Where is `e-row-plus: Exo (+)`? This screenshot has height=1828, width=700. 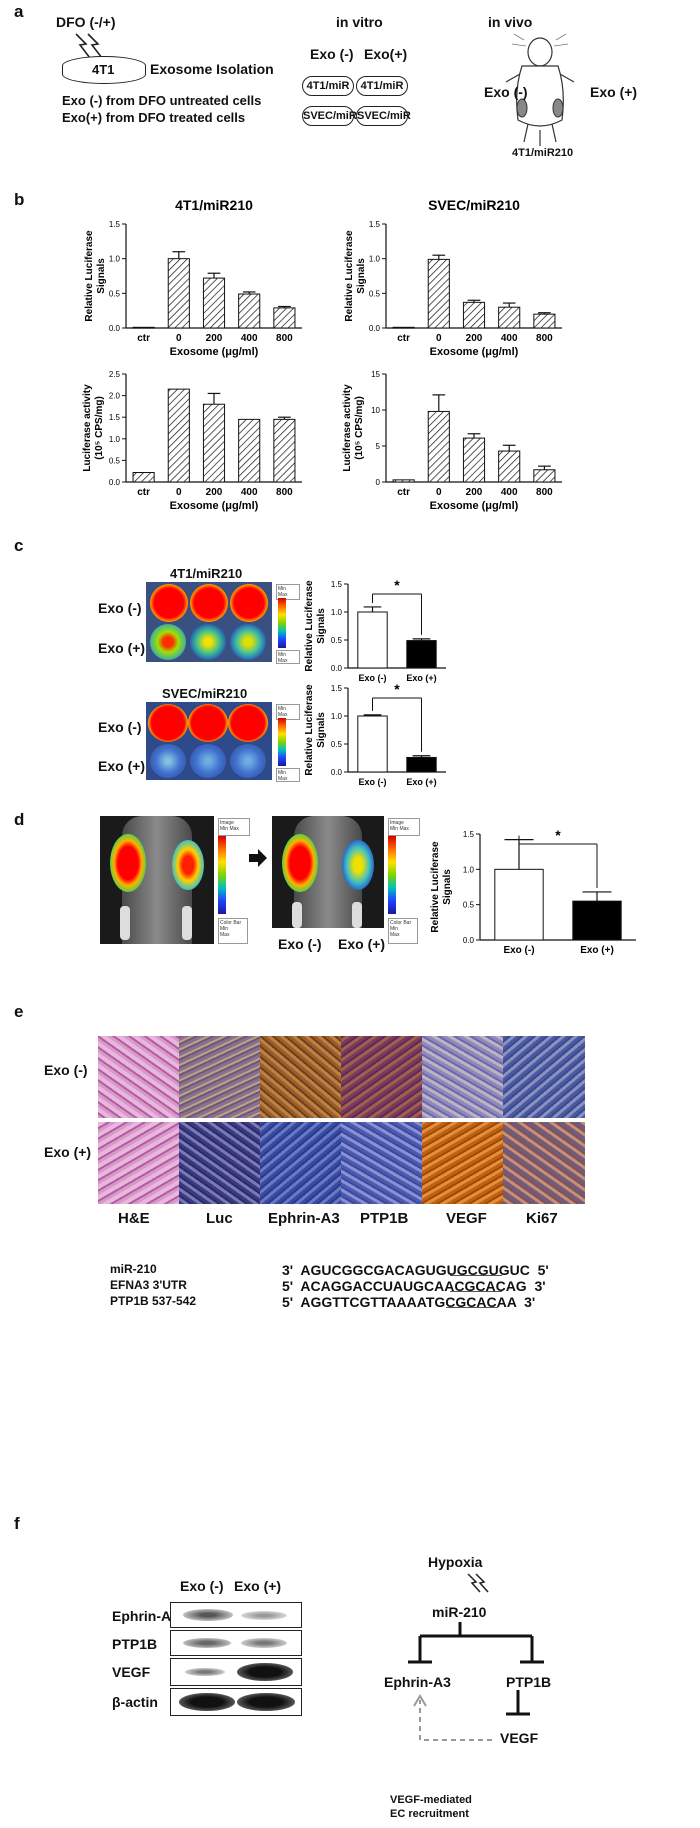
e-row-plus: Exo (+) is located at coordinates (68, 1152).